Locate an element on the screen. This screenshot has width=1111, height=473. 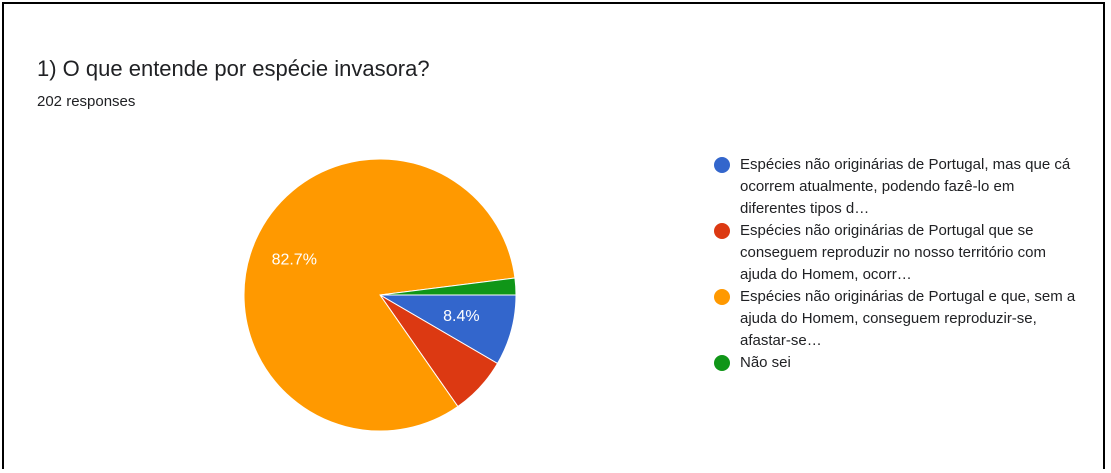
slice-data-label-1: 8.4% is located at coordinates (461, 316).